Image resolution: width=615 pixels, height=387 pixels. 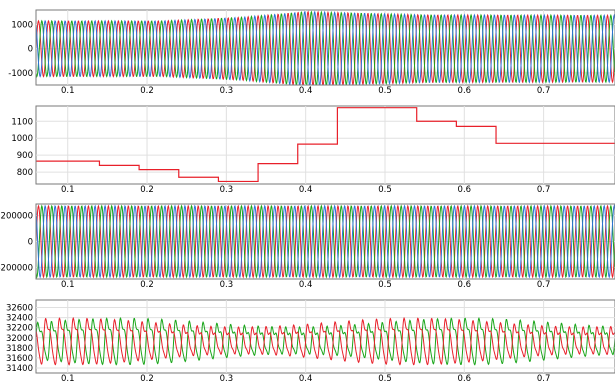 What do you see at coordinates (19, 359) in the screenshot?
I see `y-tick-label: 31600` at bounding box center [19, 359].